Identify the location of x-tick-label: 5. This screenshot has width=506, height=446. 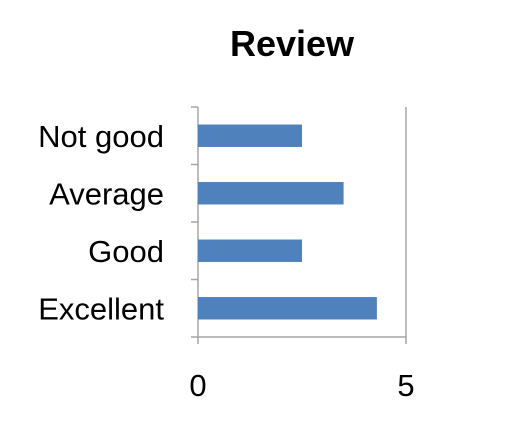
(405, 385).